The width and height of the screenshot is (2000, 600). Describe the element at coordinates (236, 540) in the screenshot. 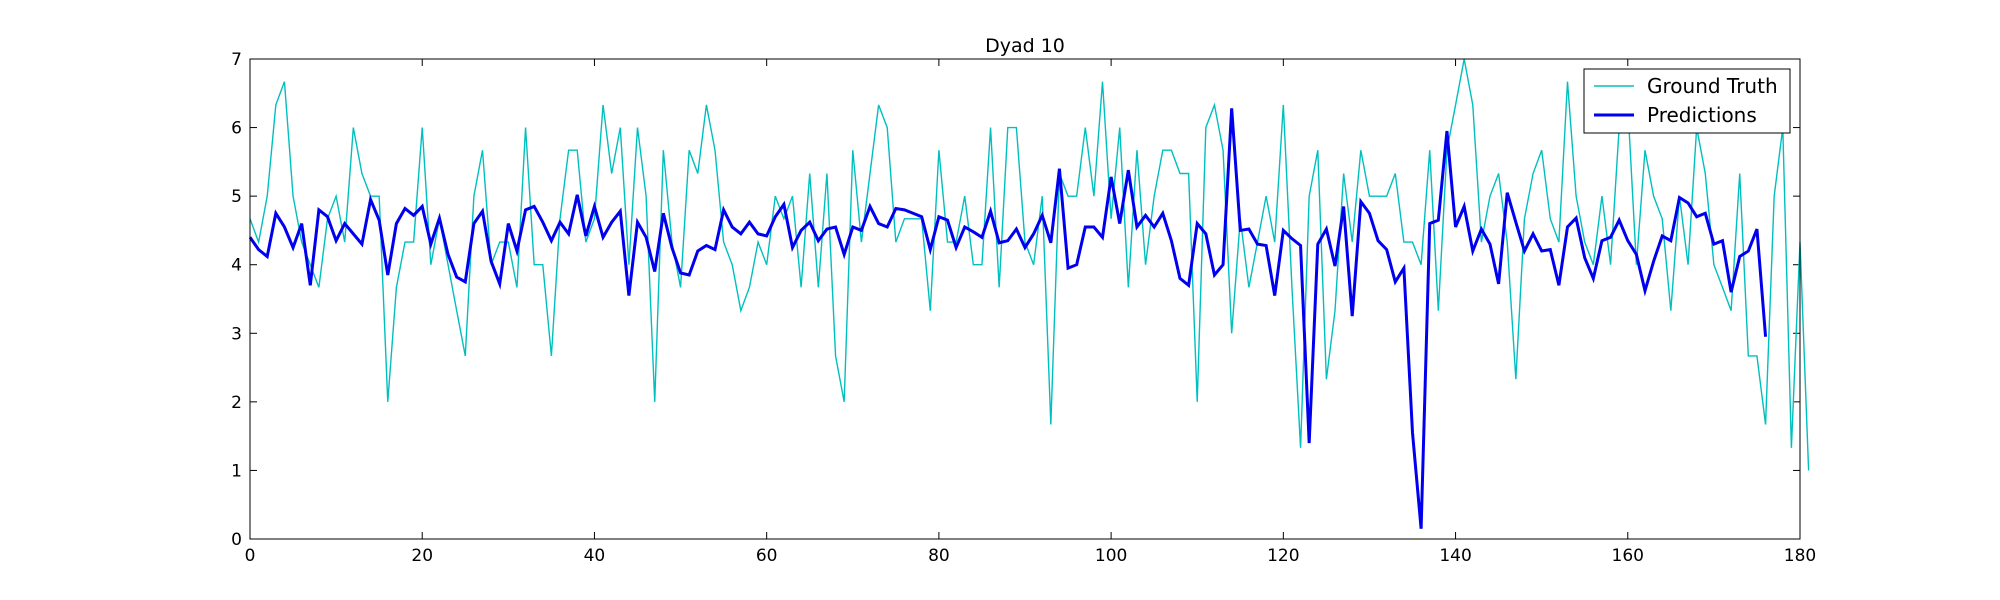

I see `y-tick-label: 0` at that location.